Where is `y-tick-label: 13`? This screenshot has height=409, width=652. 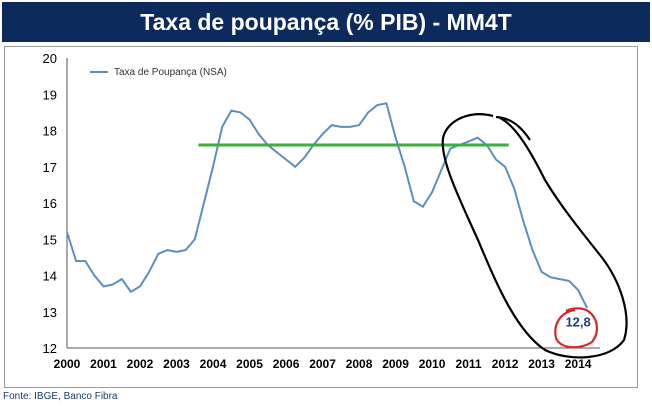 y-tick-label: 13 is located at coordinates (50, 312).